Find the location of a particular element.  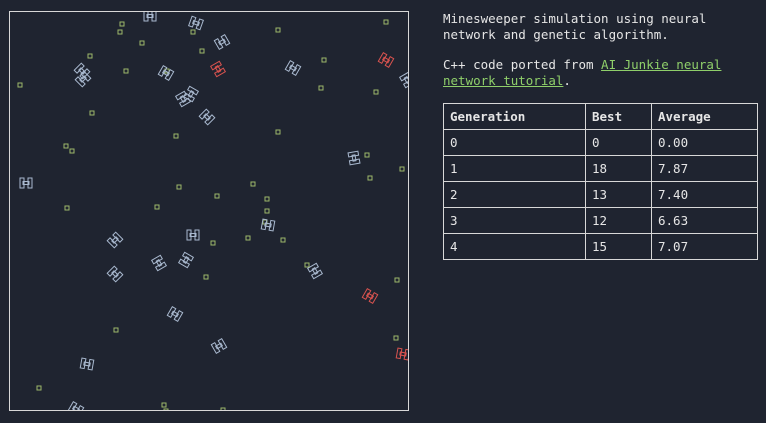

cell-generation: 3 is located at coordinates (514, 220).